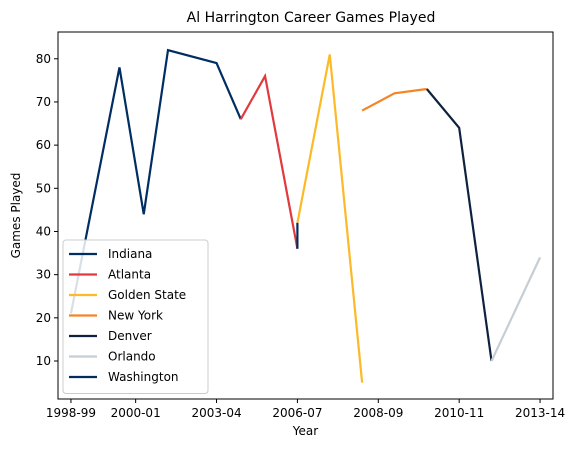 The width and height of the screenshot is (569, 453). What do you see at coordinates (43, 102) in the screenshot?
I see `y-tick-label: 70` at bounding box center [43, 102].